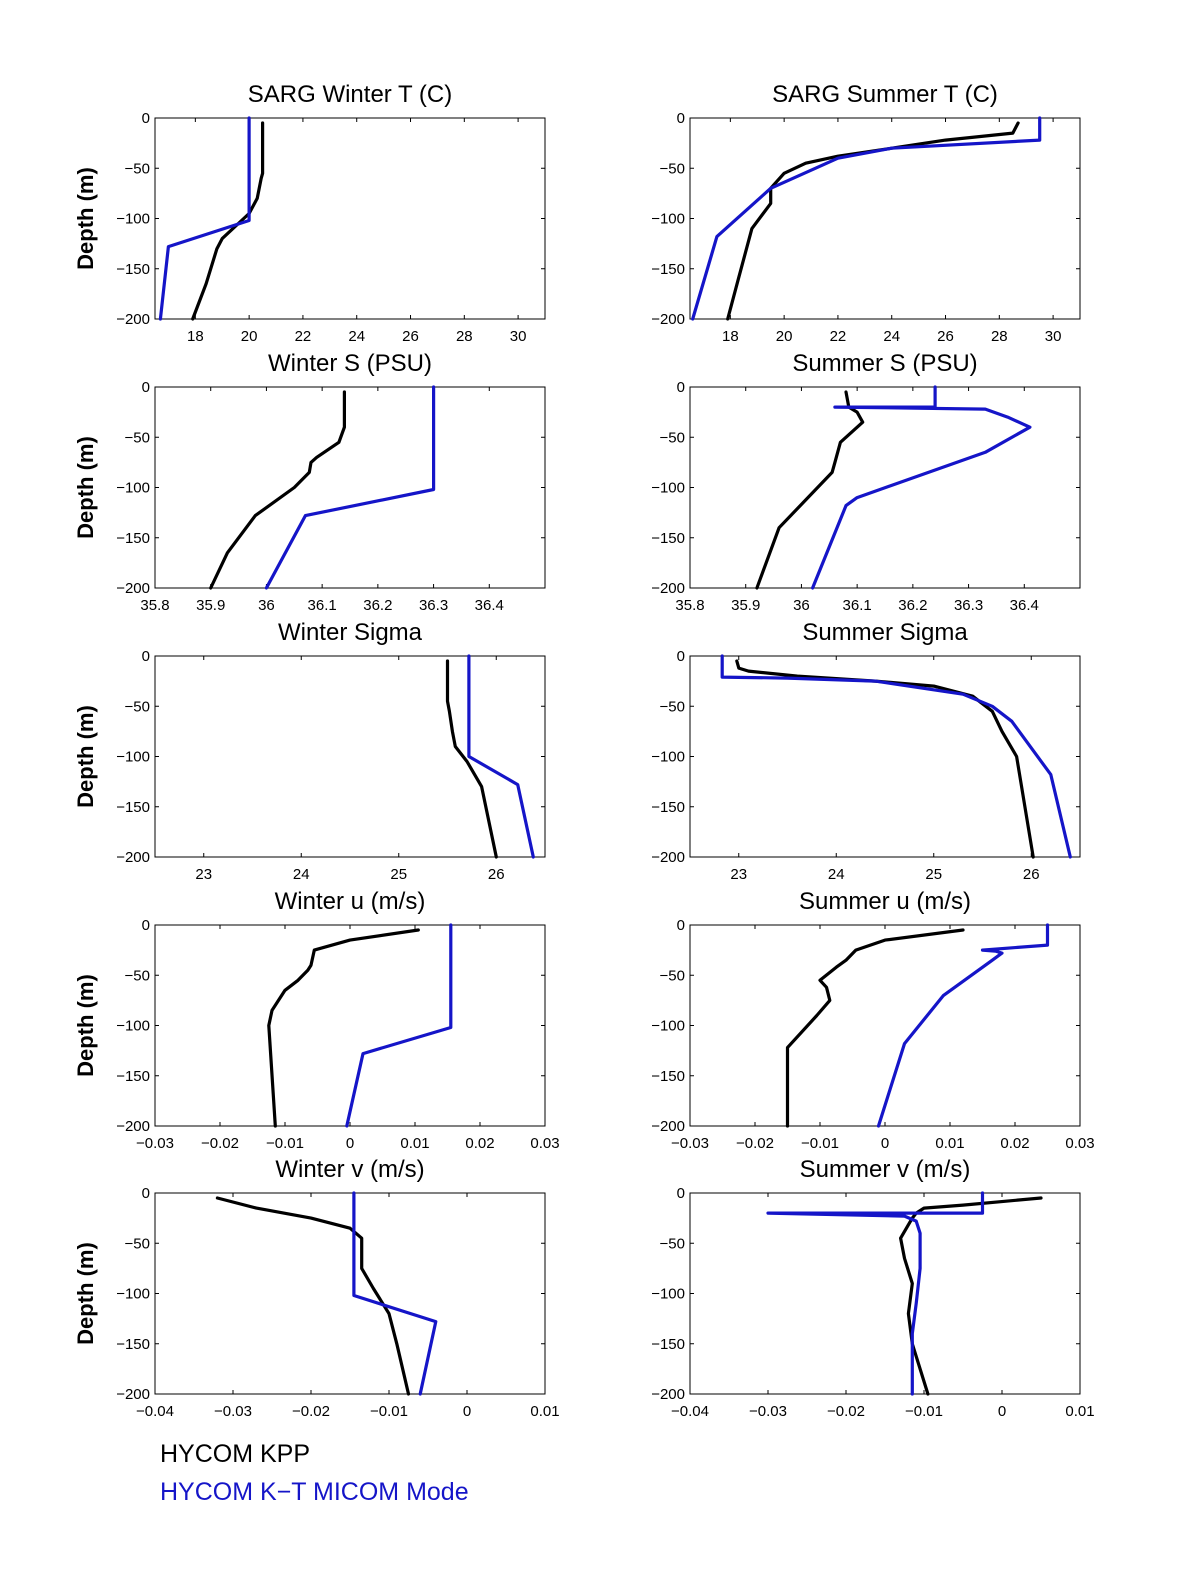  Describe the element at coordinates (85, 487) in the screenshot. I see `y-axis-label: Depth (m)` at that location.